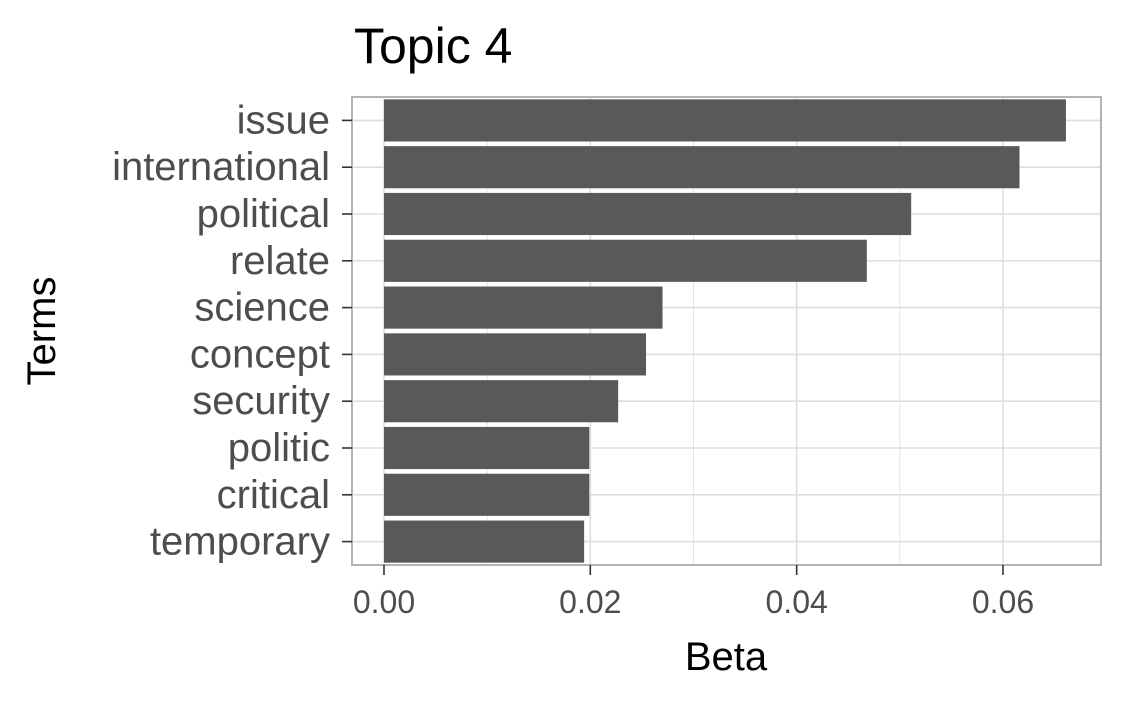 Image resolution: width=1125 pixels, height=703 pixels. I want to click on x-tick-label: 0.06, so click(1003, 602).